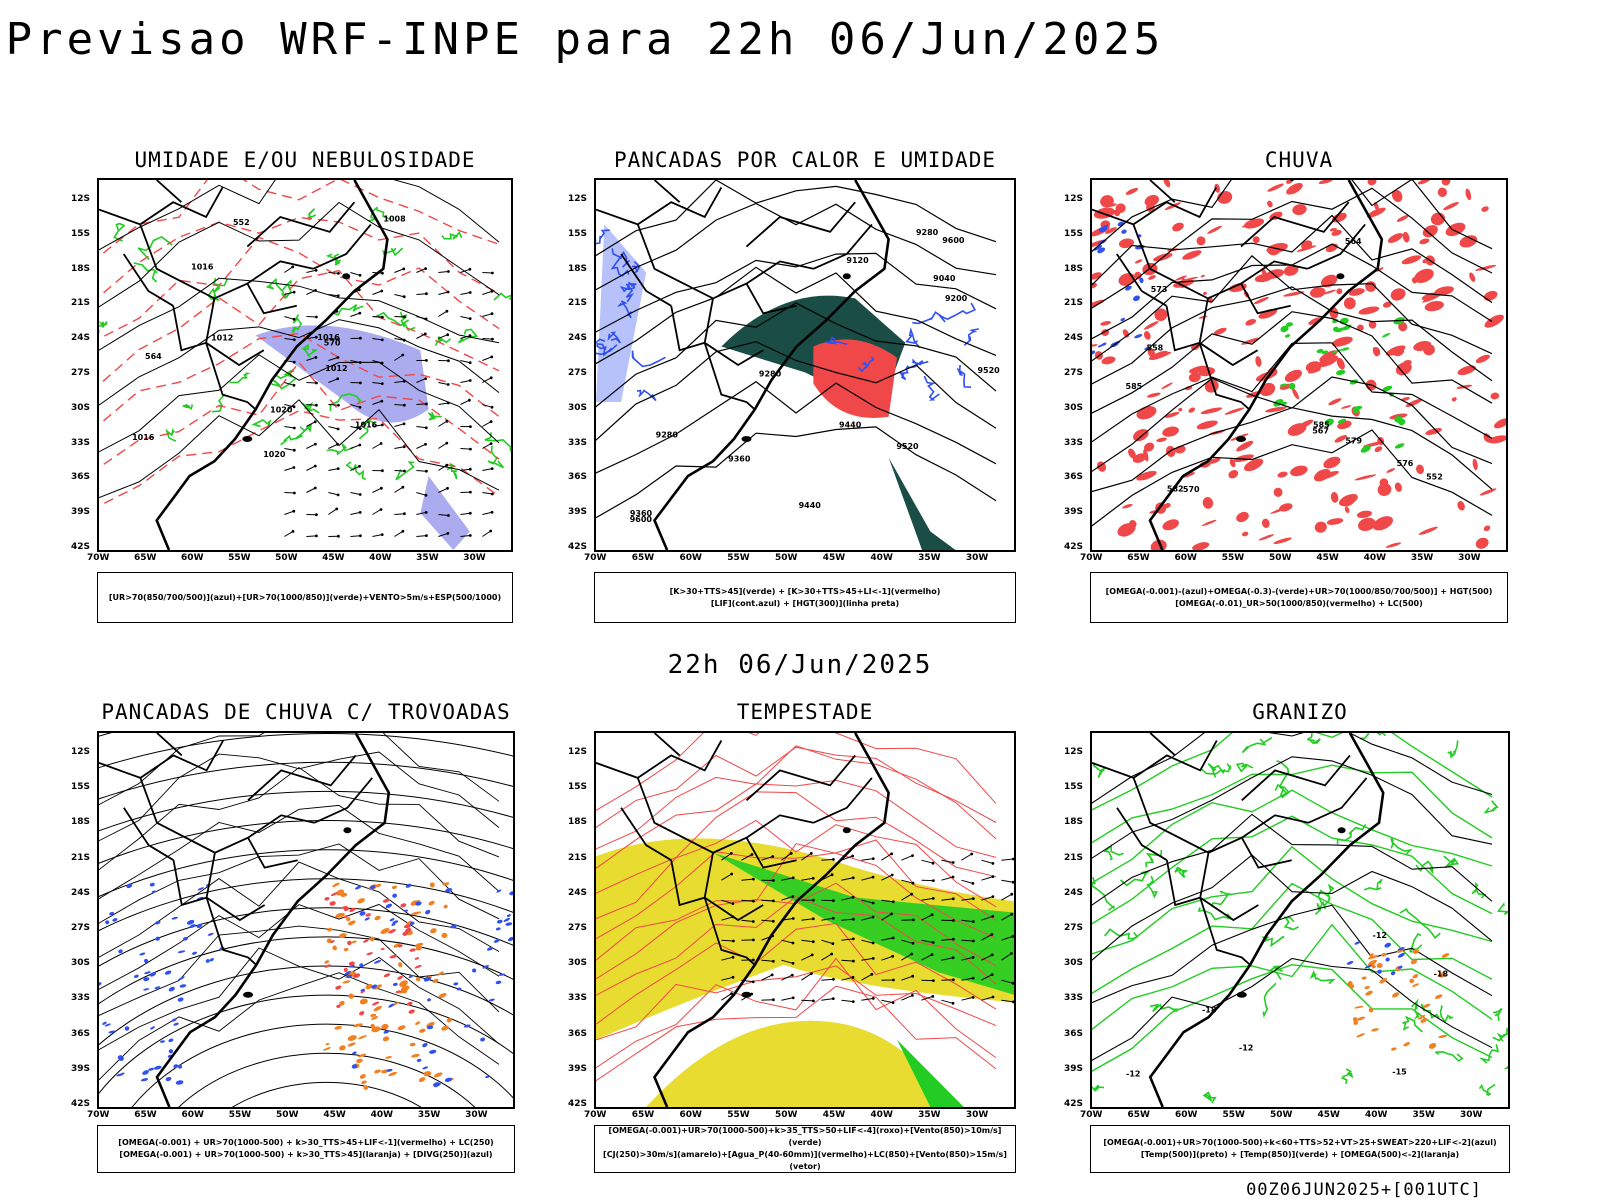  What do you see at coordinates (1280, 558) in the screenshot?
I see `lon-label: 50W` at bounding box center [1280, 558].